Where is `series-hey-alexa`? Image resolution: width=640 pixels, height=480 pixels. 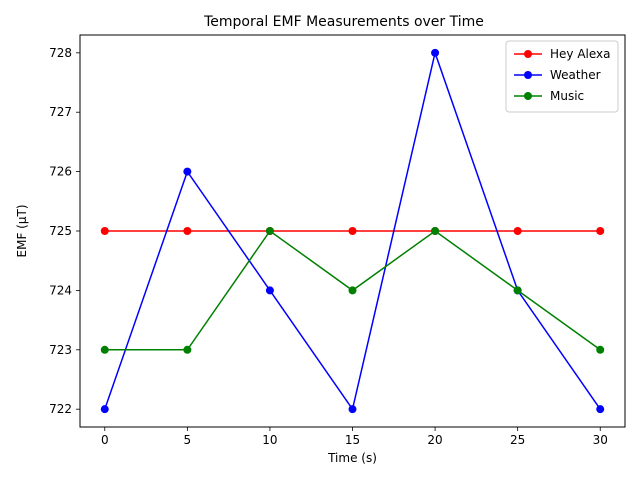
series-hey-alexa is located at coordinates (352, 231).